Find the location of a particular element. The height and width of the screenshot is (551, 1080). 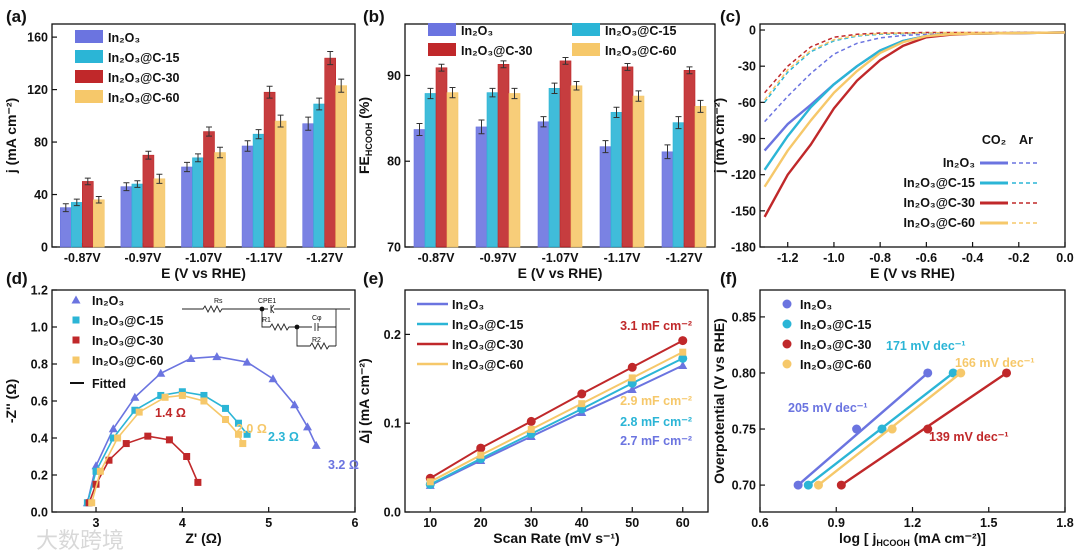

tafel-slope-annotation: 205 mV dec⁻¹ is located at coordinates (828, 408).